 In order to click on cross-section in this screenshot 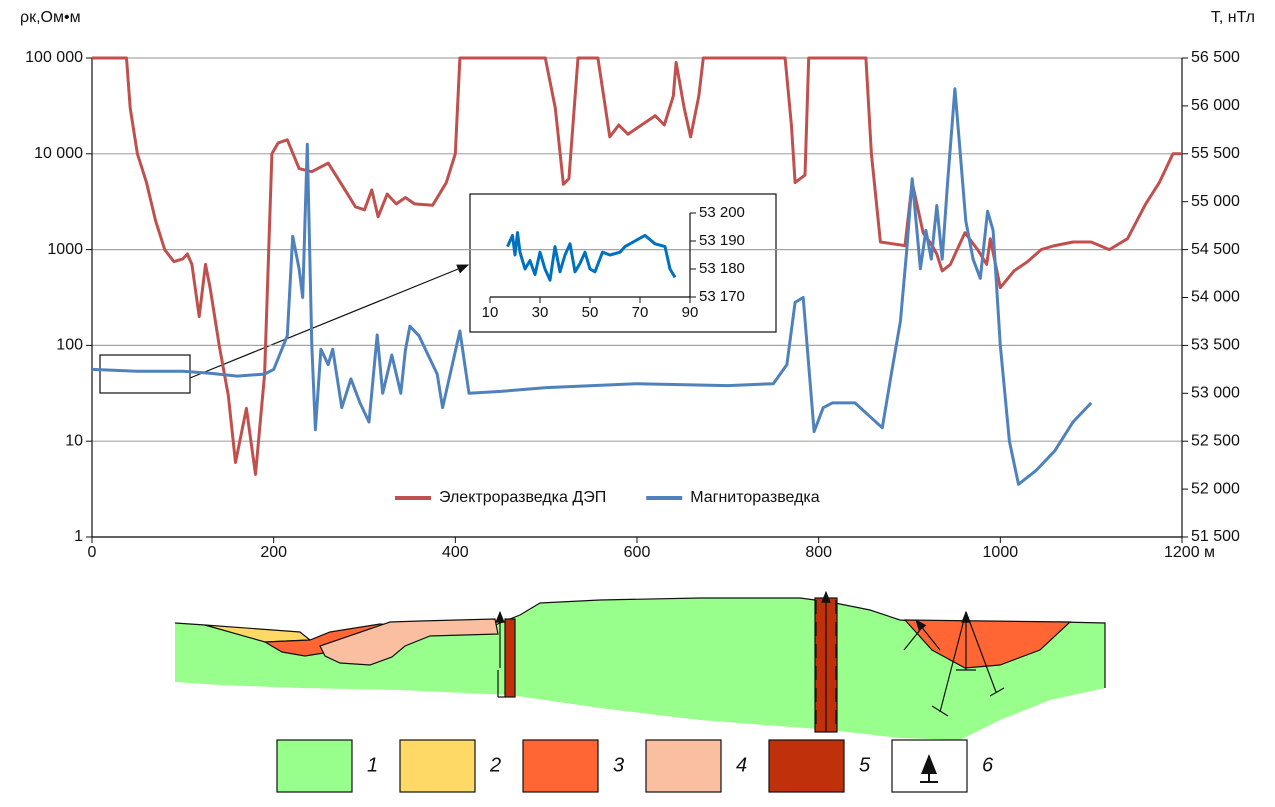, I will do `click(640, 665)`.